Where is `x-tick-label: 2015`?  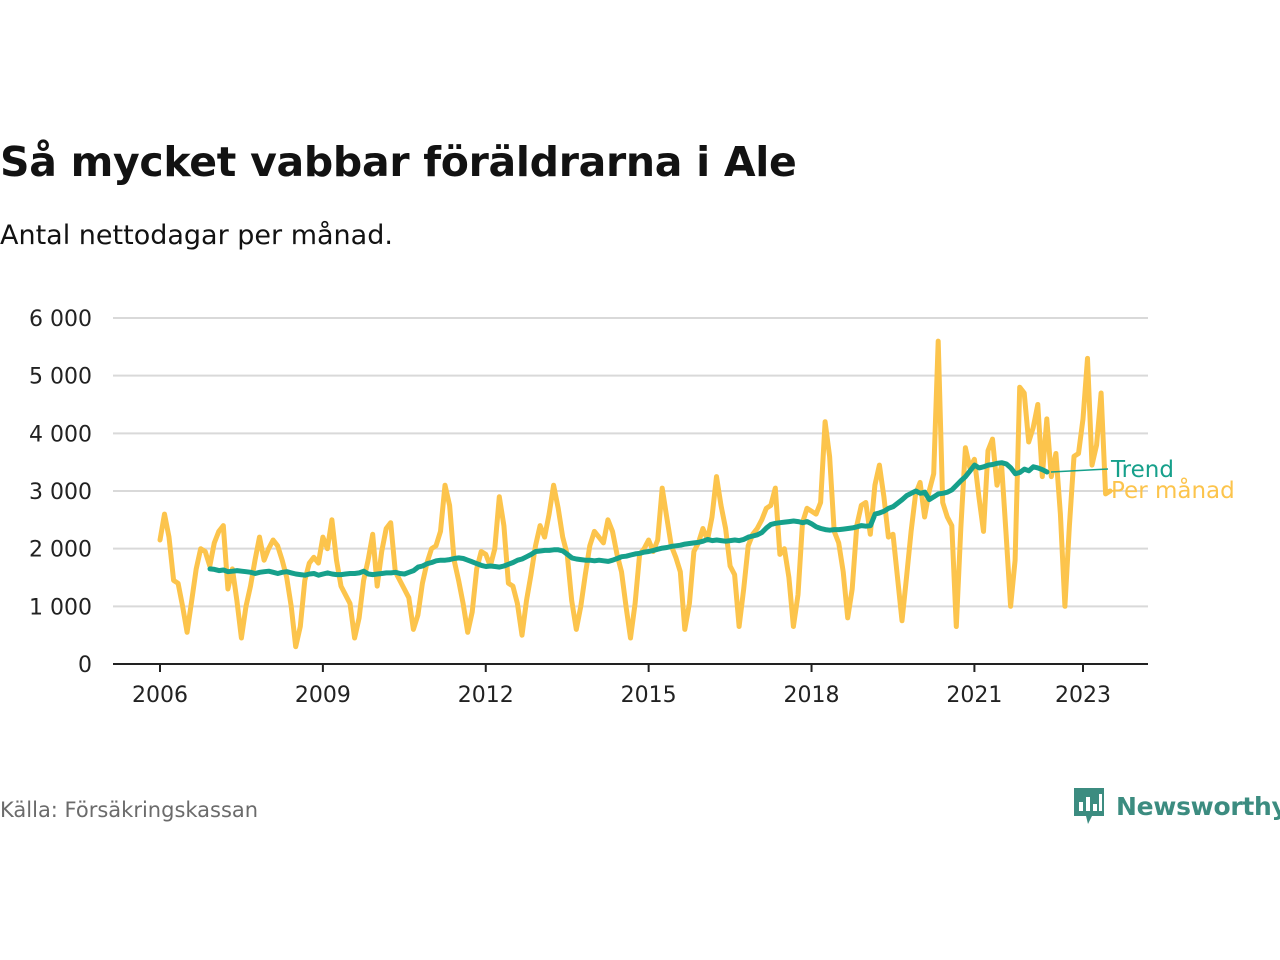 x-tick-label: 2015 is located at coordinates (649, 695).